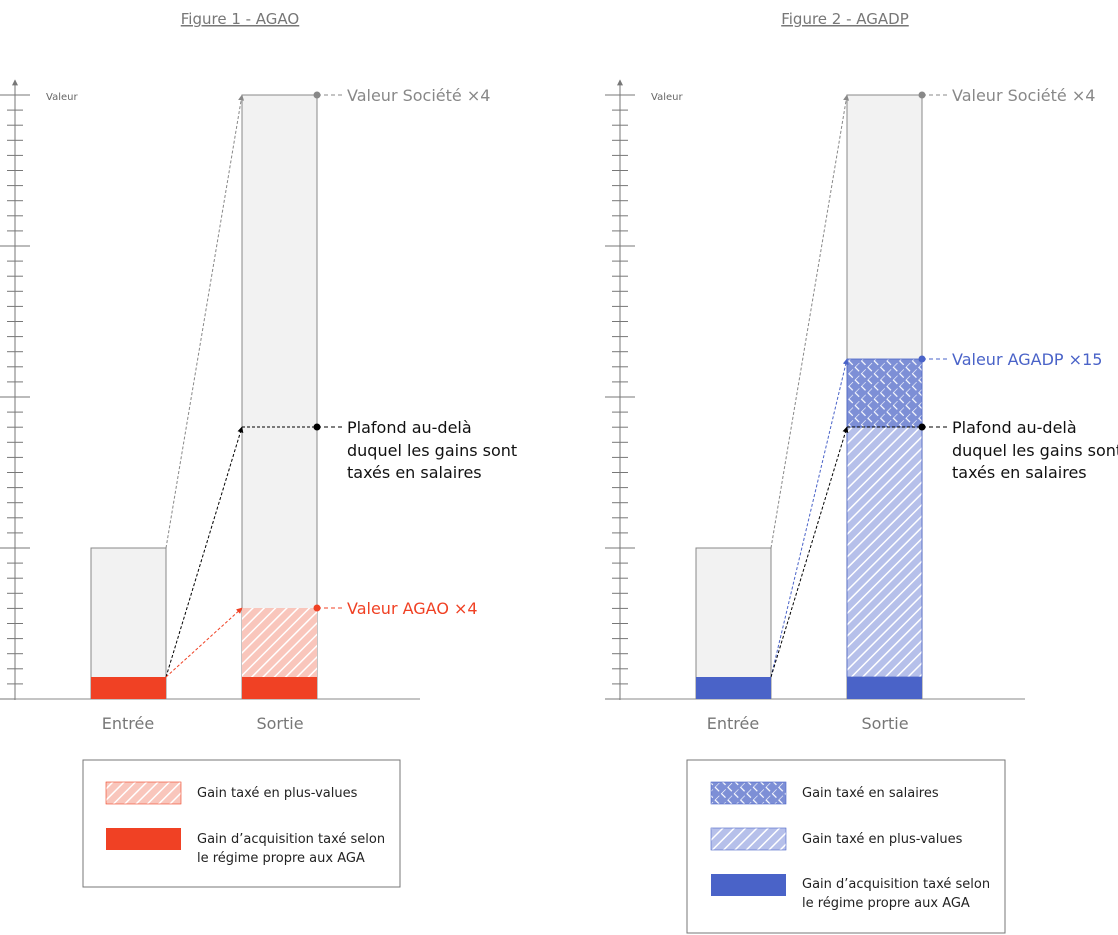 This screenshot has height=935, width=1118. Describe the element at coordinates (240, 19) in the screenshot. I see `figure-1-title: Figure 1 - AGAO` at that location.